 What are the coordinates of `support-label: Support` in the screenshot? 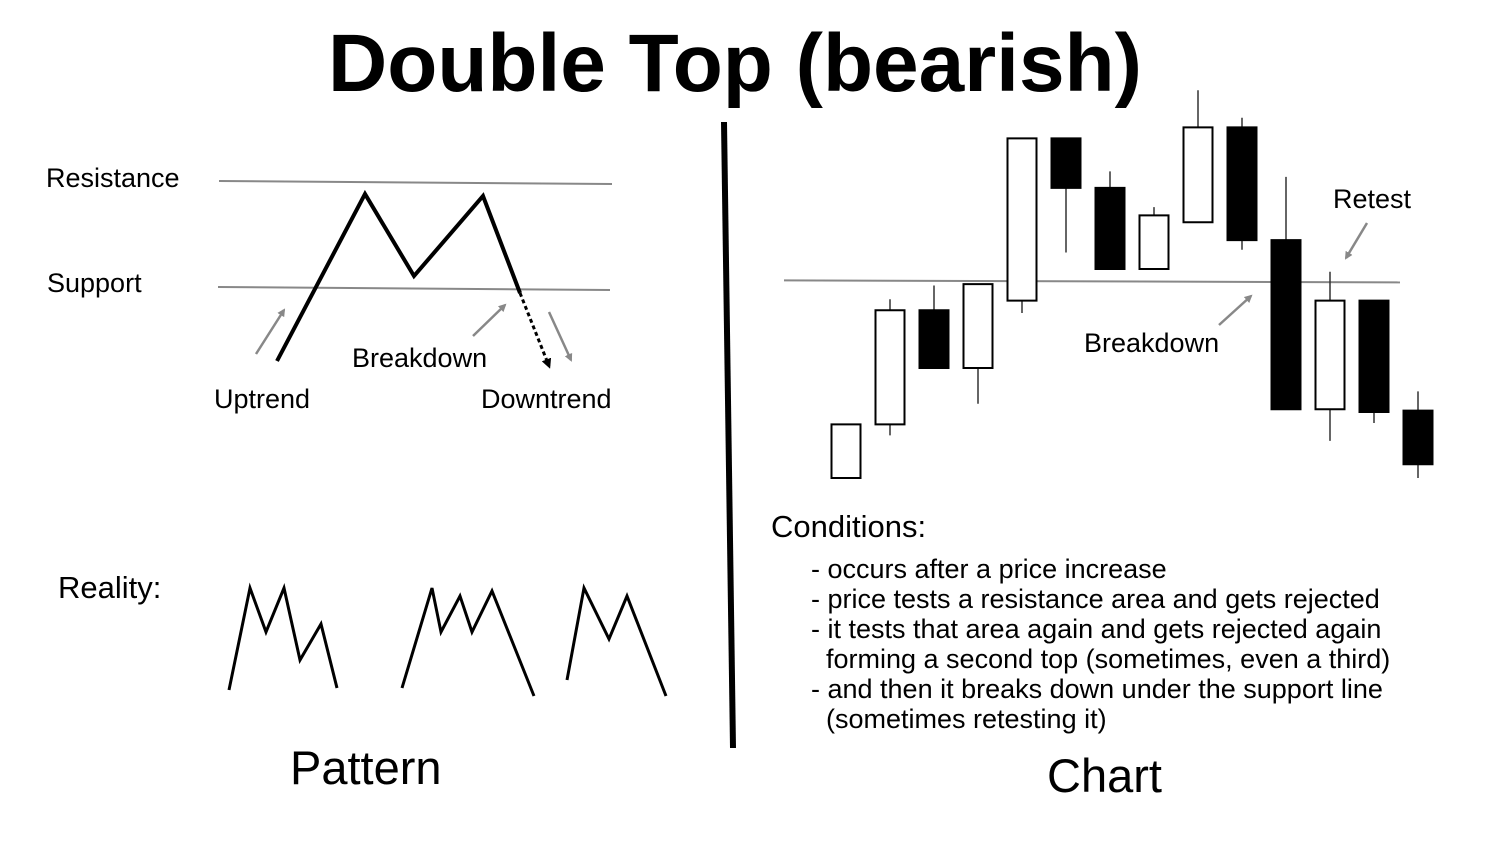 It's located at (94, 283).